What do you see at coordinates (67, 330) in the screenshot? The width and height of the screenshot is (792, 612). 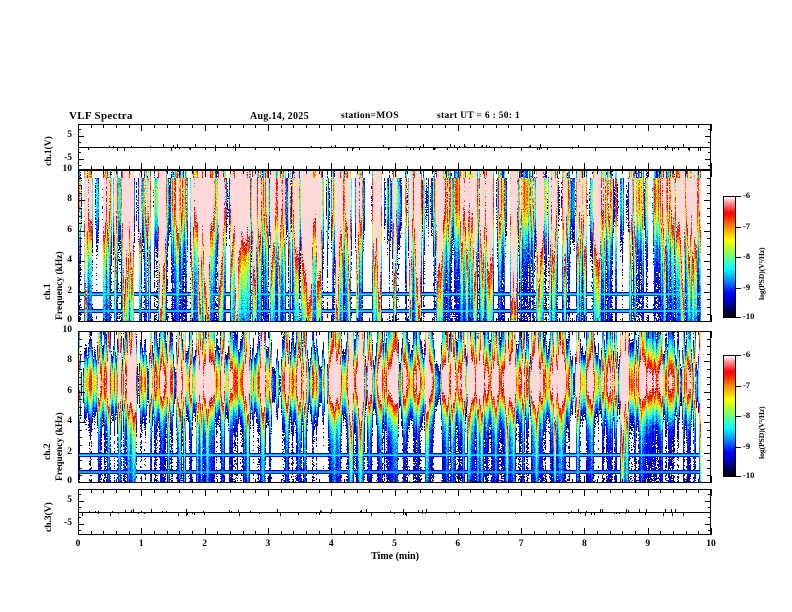 I see `ch2-y-tick-label-5: 10` at bounding box center [67, 330].